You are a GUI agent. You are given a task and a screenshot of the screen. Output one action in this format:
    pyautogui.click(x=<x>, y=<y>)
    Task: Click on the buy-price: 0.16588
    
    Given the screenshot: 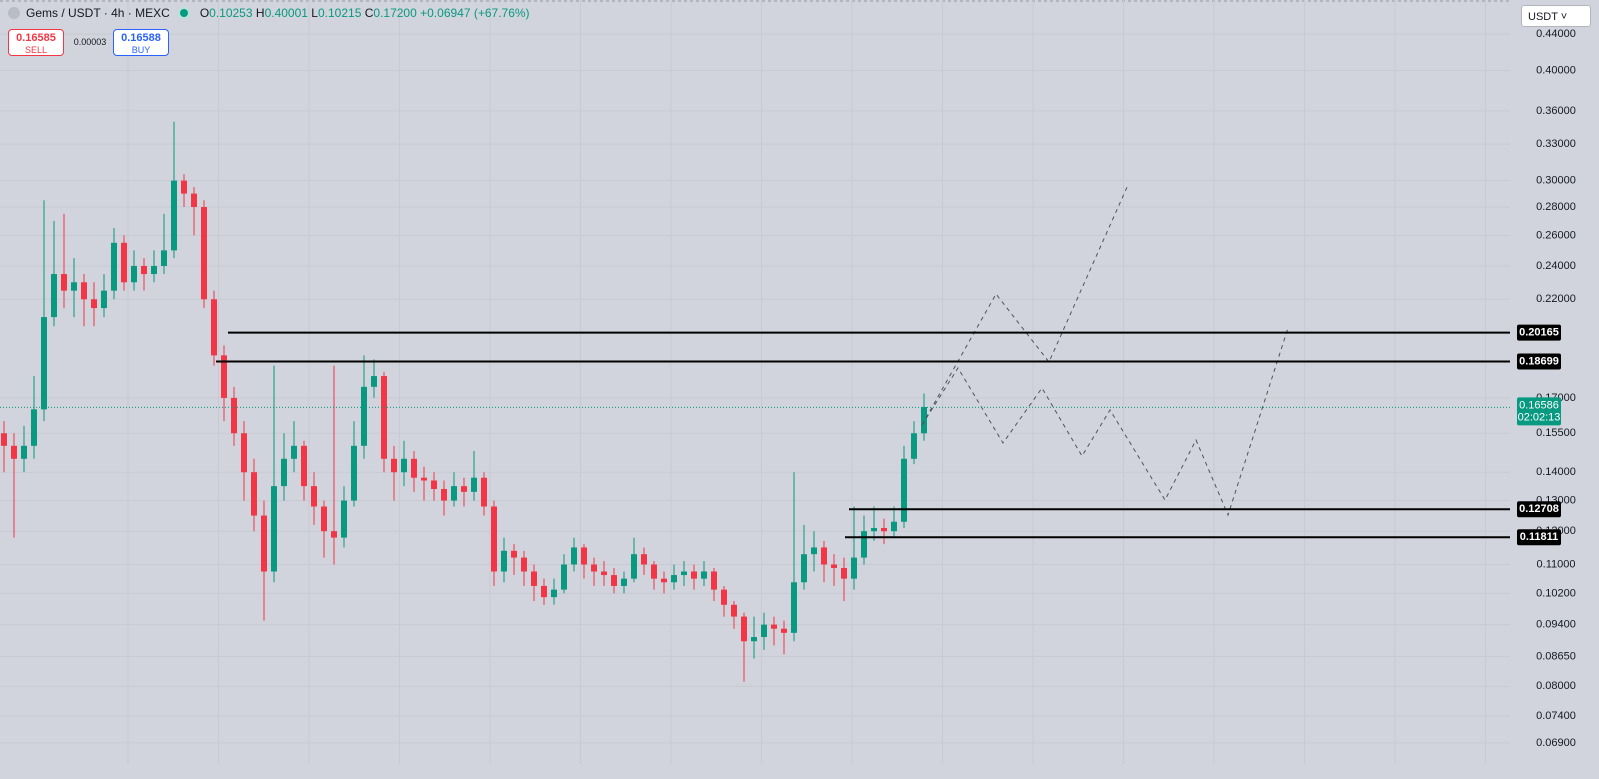 What is the action you would take?
    pyautogui.click(x=141, y=38)
    